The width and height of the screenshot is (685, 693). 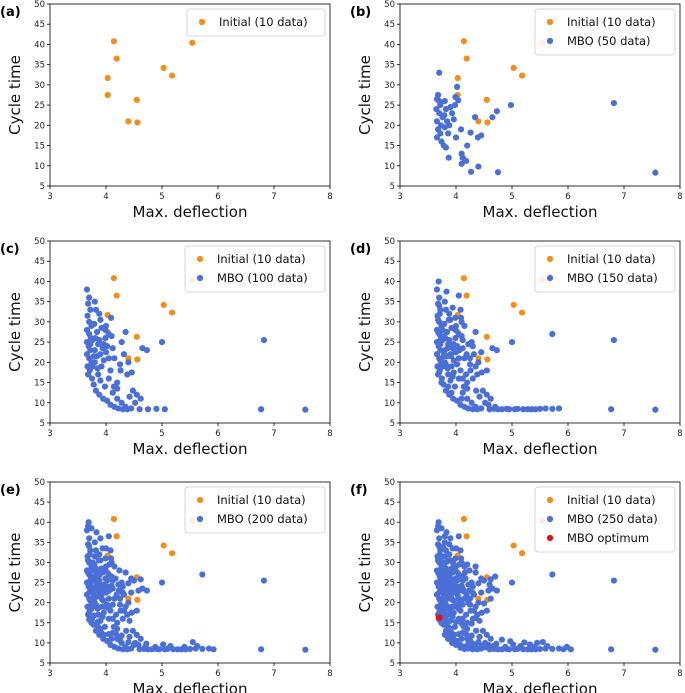 What do you see at coordinates (39, 66) in the screenshot?
I see `y-tick-label: 35` at bounding box center [39, 66].